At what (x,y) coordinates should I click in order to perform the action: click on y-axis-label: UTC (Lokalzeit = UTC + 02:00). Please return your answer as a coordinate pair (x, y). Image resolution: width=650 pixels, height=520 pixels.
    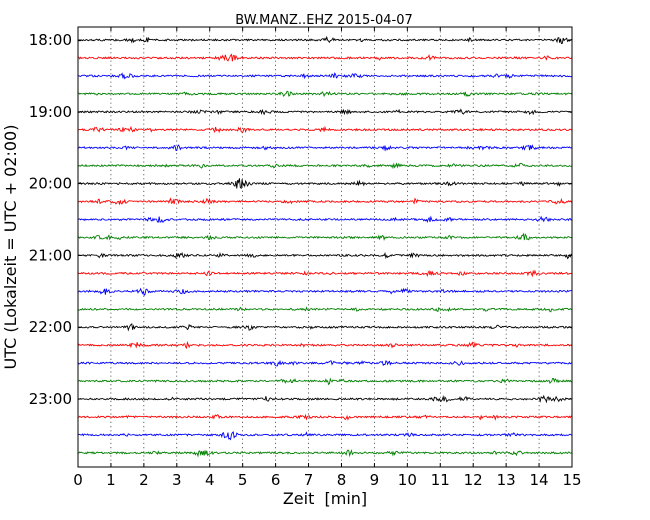
    Looking at the image, I should click on (10, 247).